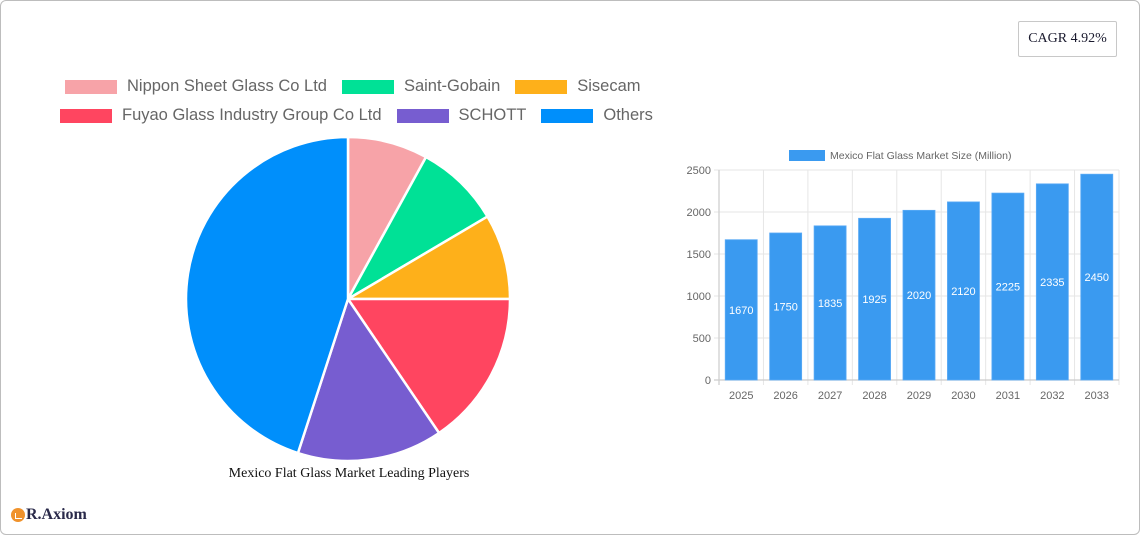 Image resolution: width=1140 pixels, height=535 pixels. I want to click on bar-value-label: 1750, so click(785, 308).